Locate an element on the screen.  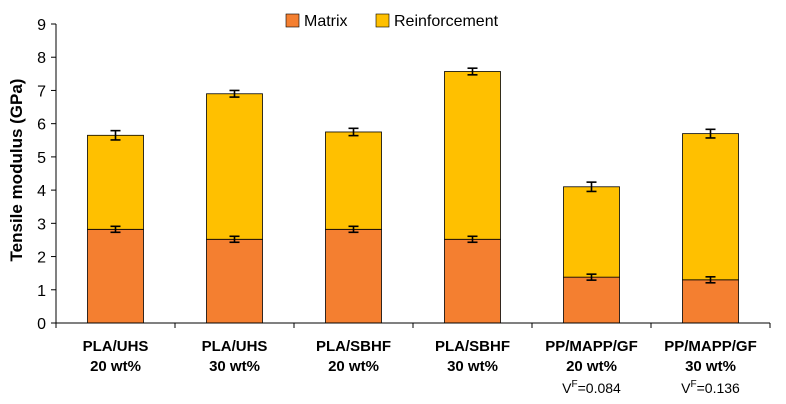
y-tick-label: 7 is located at coordinates (41, 91).